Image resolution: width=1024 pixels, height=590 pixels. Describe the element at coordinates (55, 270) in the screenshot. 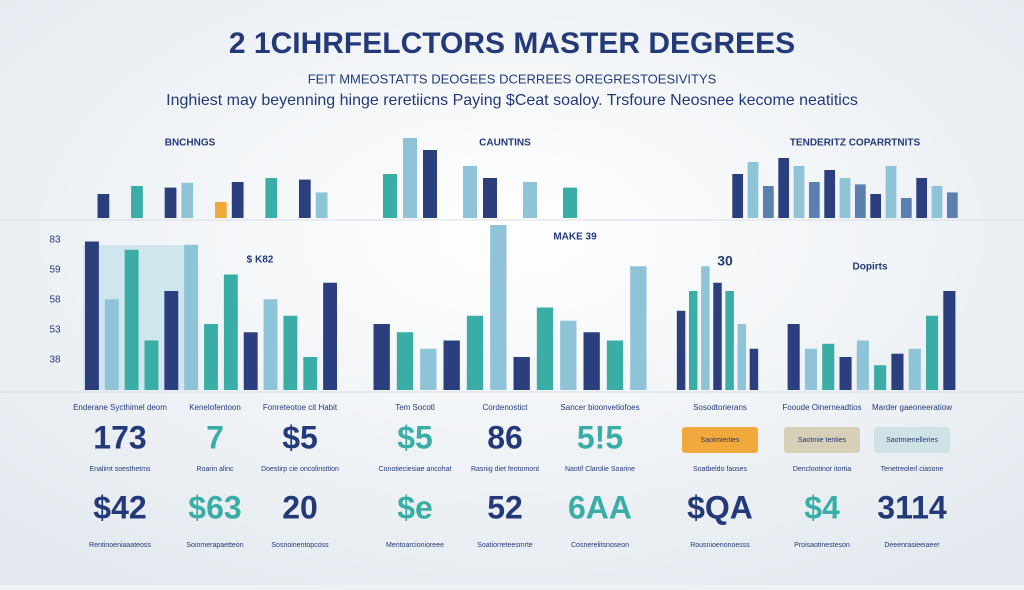

I see `axis-label: 59` at that location.